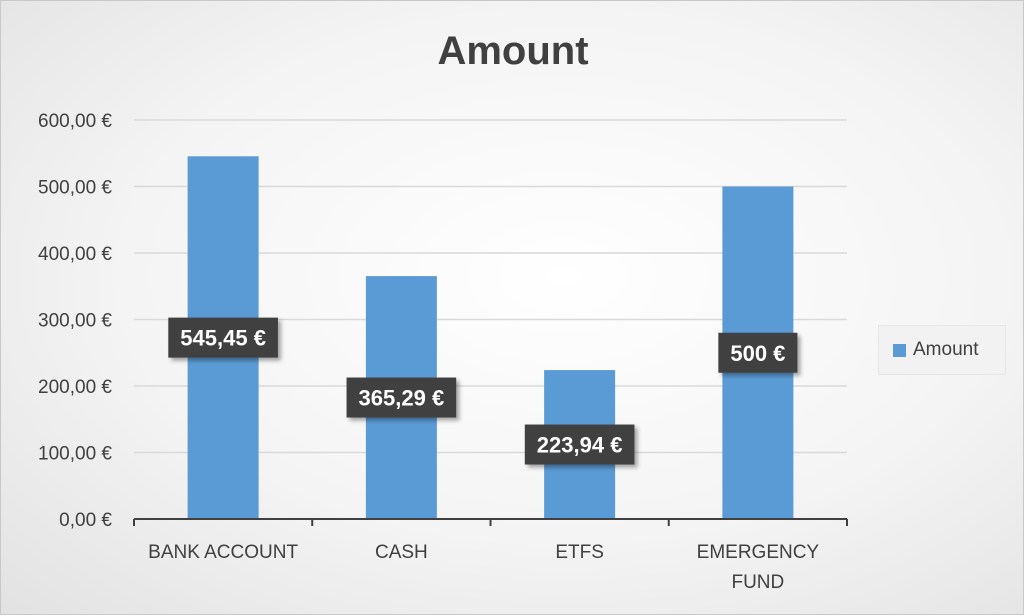  I want to click on data-label: 545,45 €, so click(223, 337).